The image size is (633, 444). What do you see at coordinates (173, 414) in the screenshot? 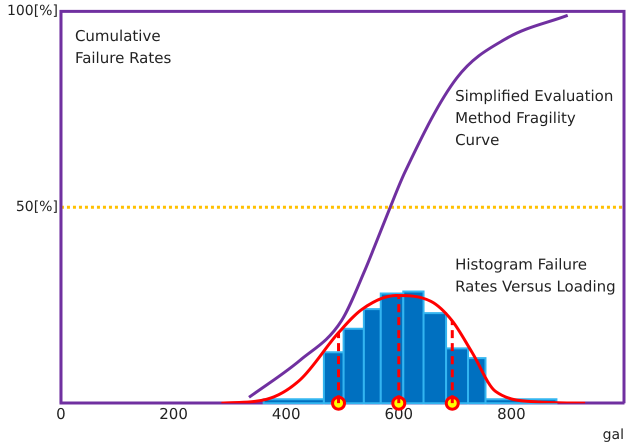
I see `x-tick-label: 200` at bounding box center [173, 414].